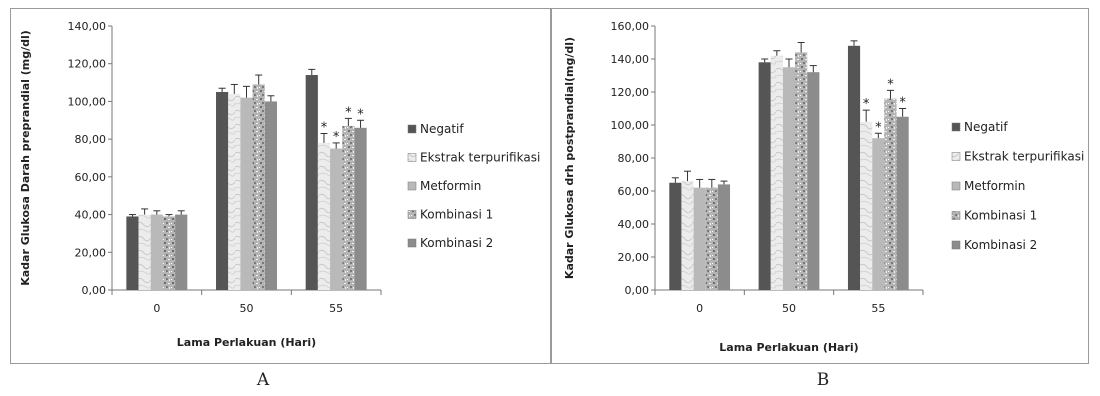  Describe the element at coordinates (263, 380) in the screenshot. I see `caption-a: A` at that location.